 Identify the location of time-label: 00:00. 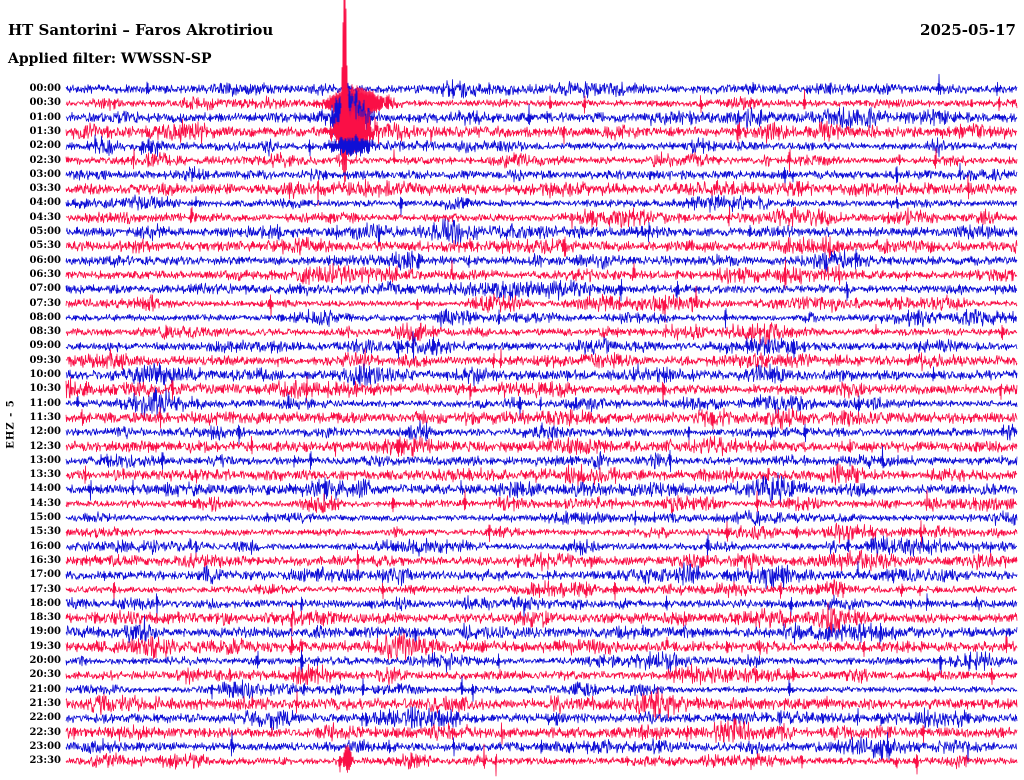
(45, 88).